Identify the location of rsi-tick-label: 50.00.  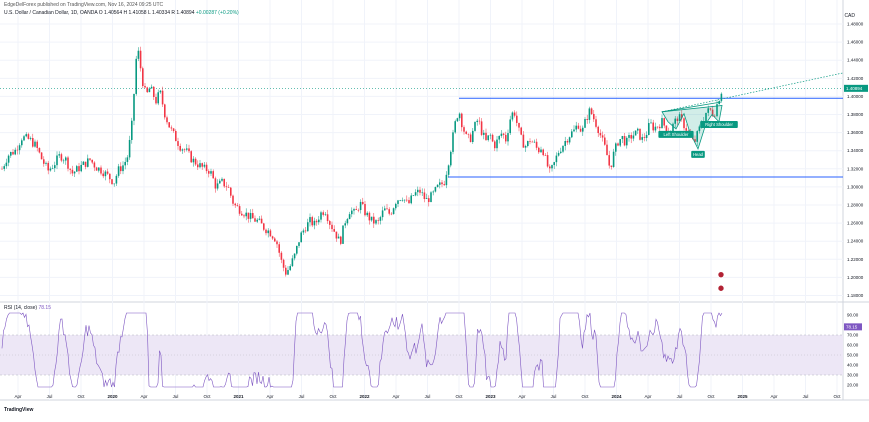
(853, 355).